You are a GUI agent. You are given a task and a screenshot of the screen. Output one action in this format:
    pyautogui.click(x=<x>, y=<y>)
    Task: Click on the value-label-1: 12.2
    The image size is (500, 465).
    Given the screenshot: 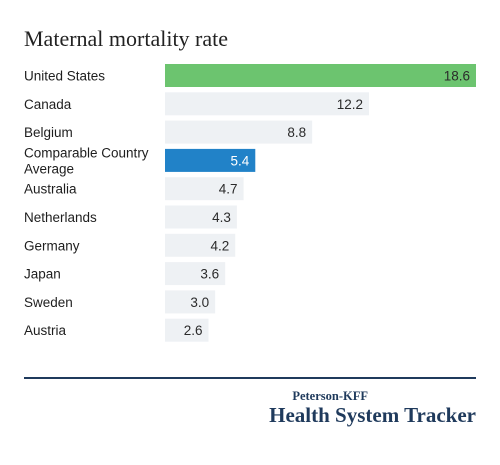 What is the action you would take?
    pyautogui.click(x=350, y=104)
    